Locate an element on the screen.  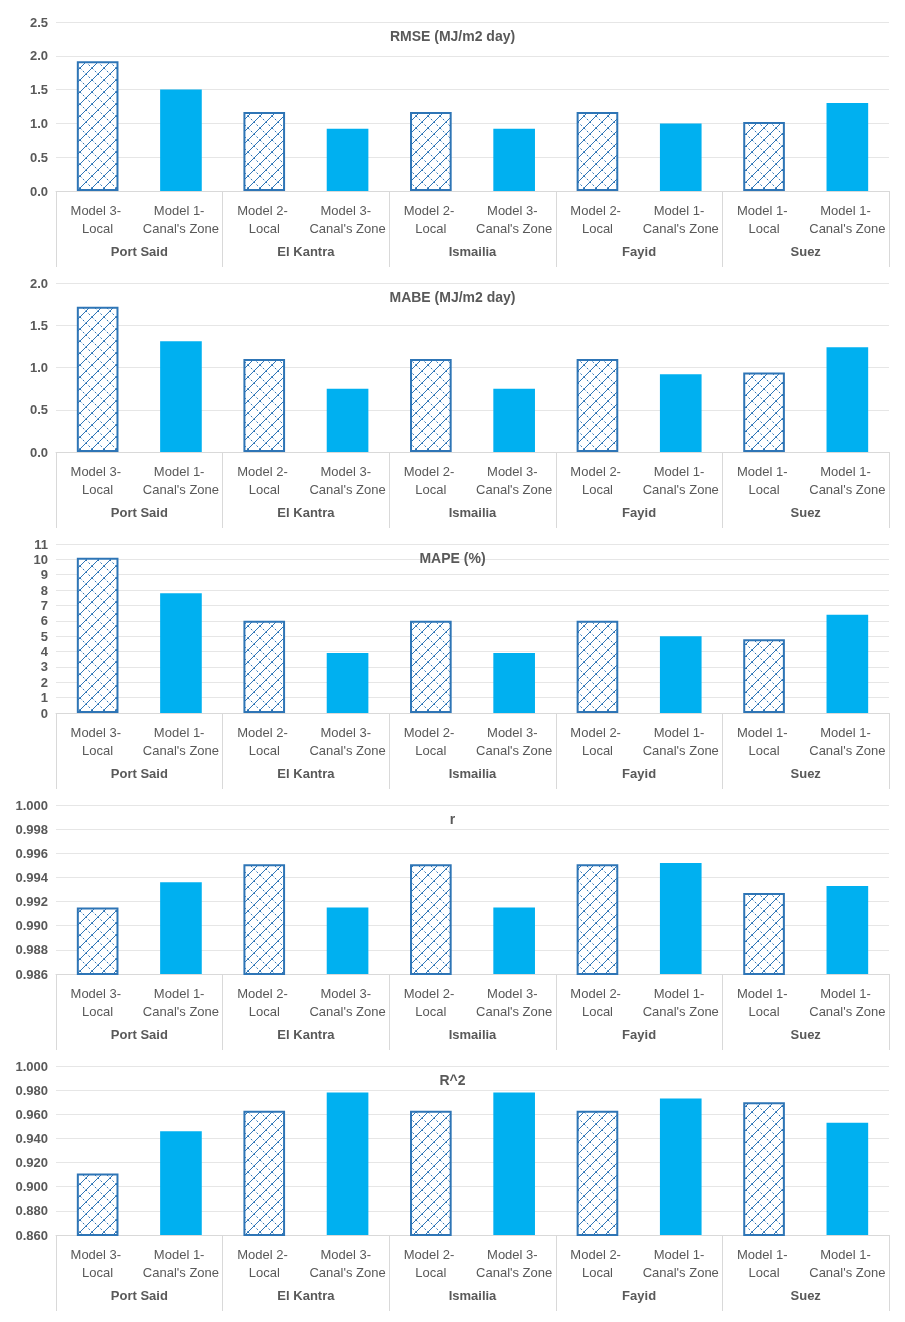
y-tick-label: 6 is located at coordinates (44, 621).